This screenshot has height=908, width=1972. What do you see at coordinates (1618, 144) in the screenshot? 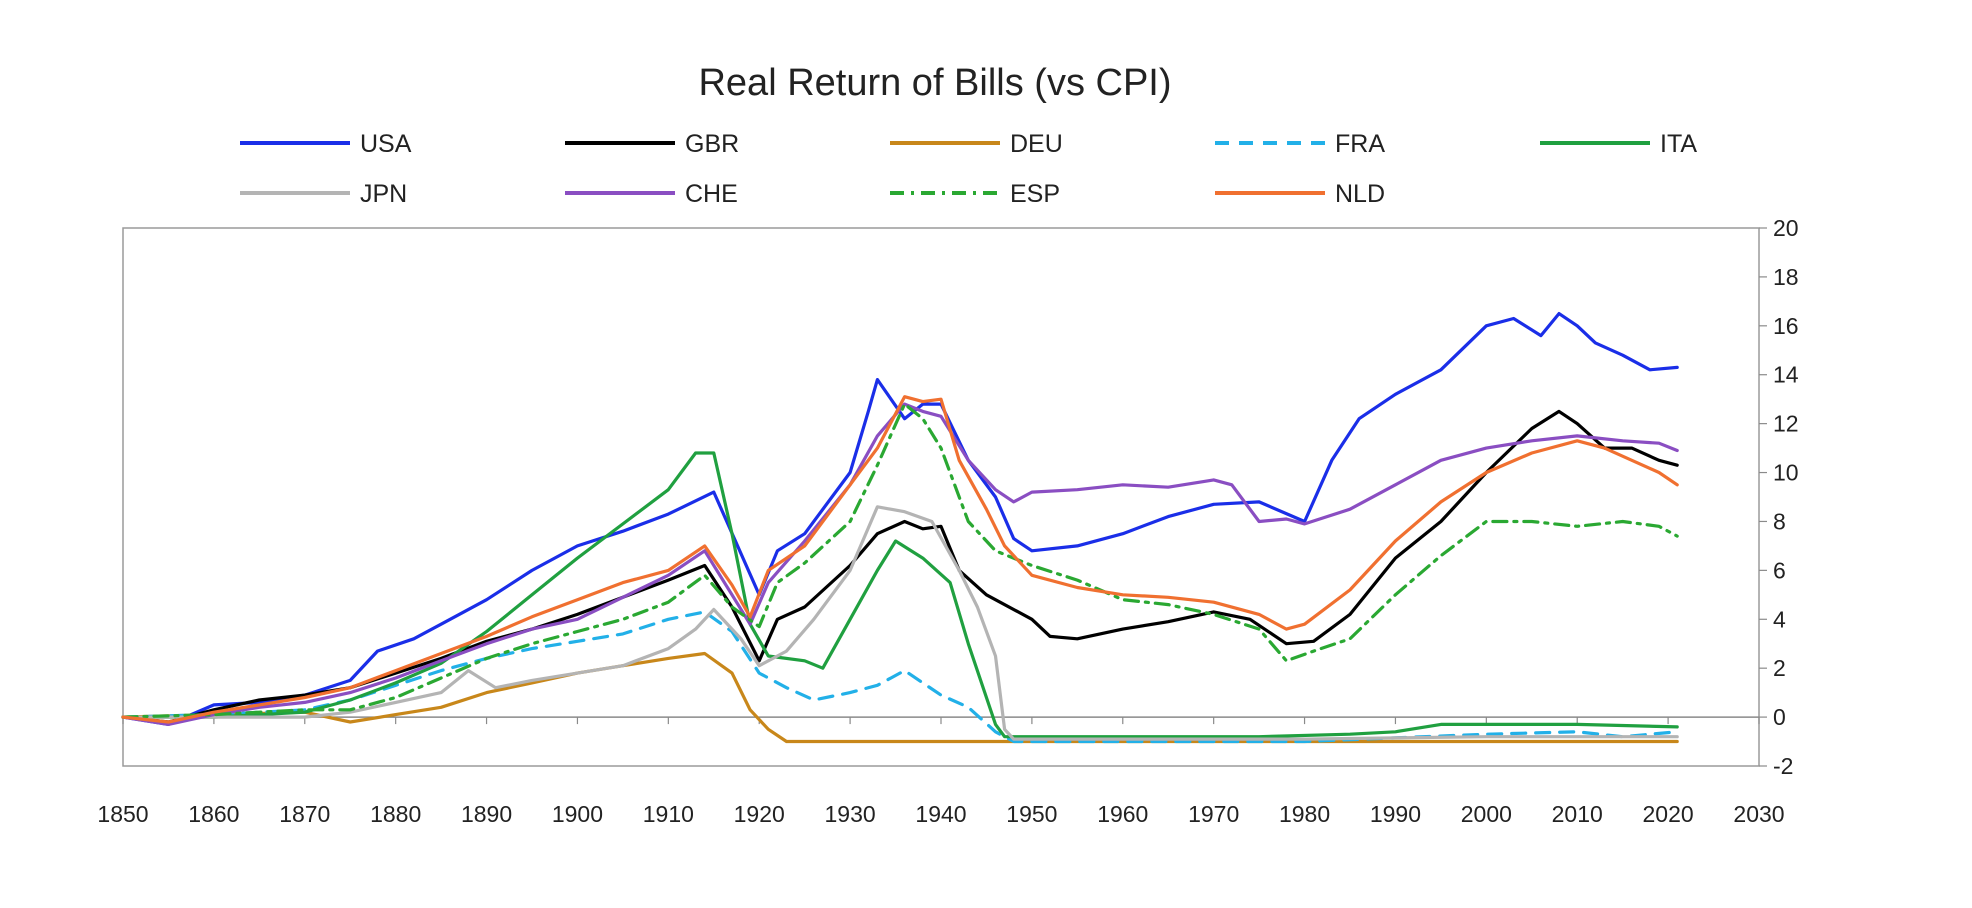
I see `legend-item-ita: ITA` at bounding box center [1618, 144].